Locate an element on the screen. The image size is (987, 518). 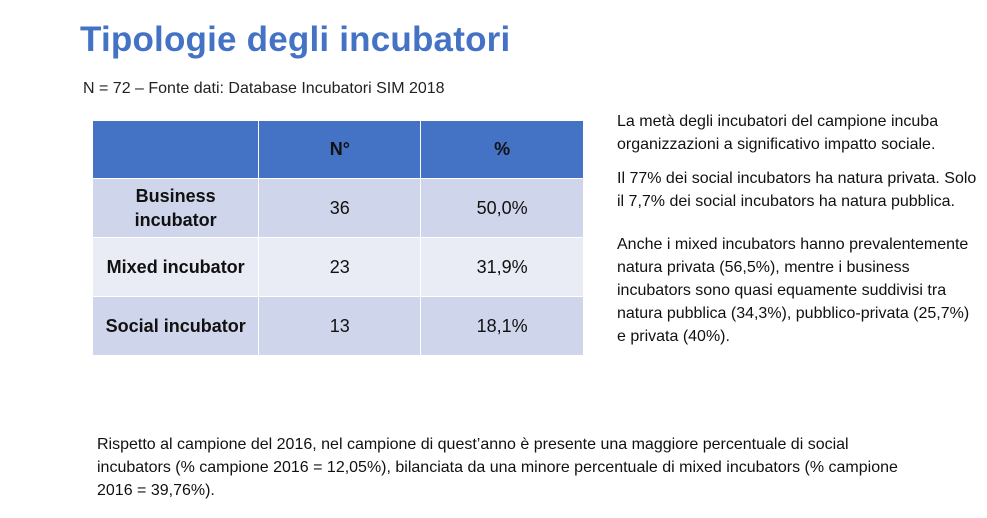
row-label-mixed: Mixed incubator is located at coordinates (175, 267).